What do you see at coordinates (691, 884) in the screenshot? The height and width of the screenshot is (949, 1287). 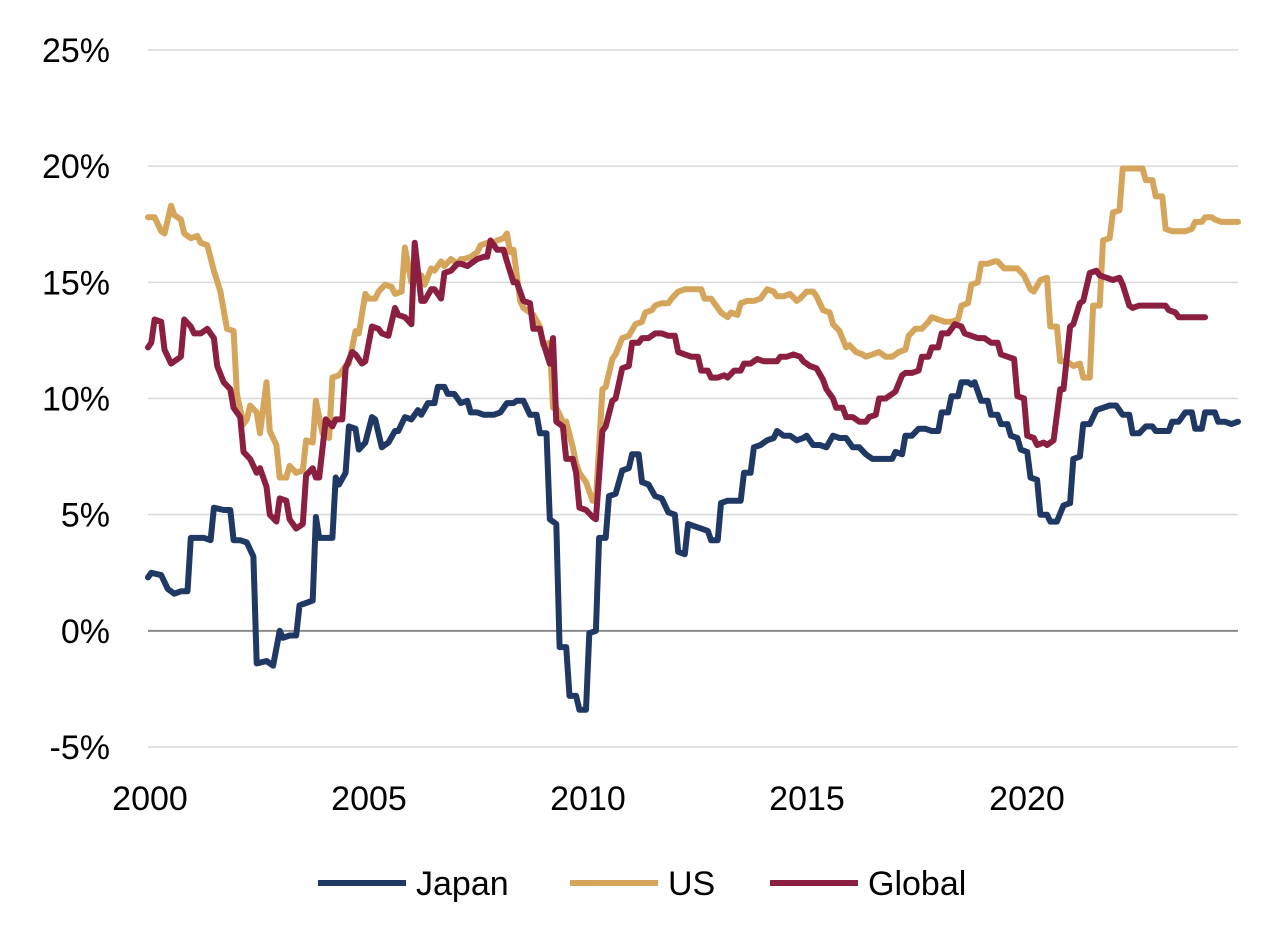 I see `legend-label-us: US` at bounding box center [691, 884].